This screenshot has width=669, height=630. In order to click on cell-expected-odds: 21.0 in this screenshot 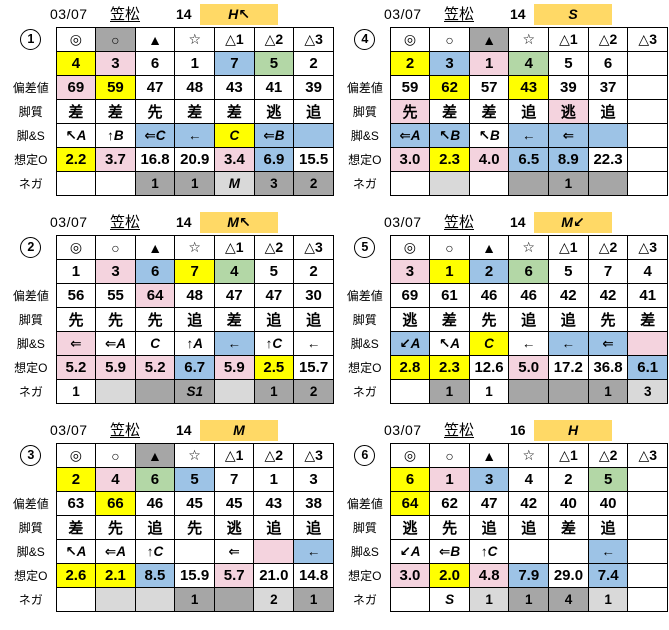, I will do `click(274, 575)`.